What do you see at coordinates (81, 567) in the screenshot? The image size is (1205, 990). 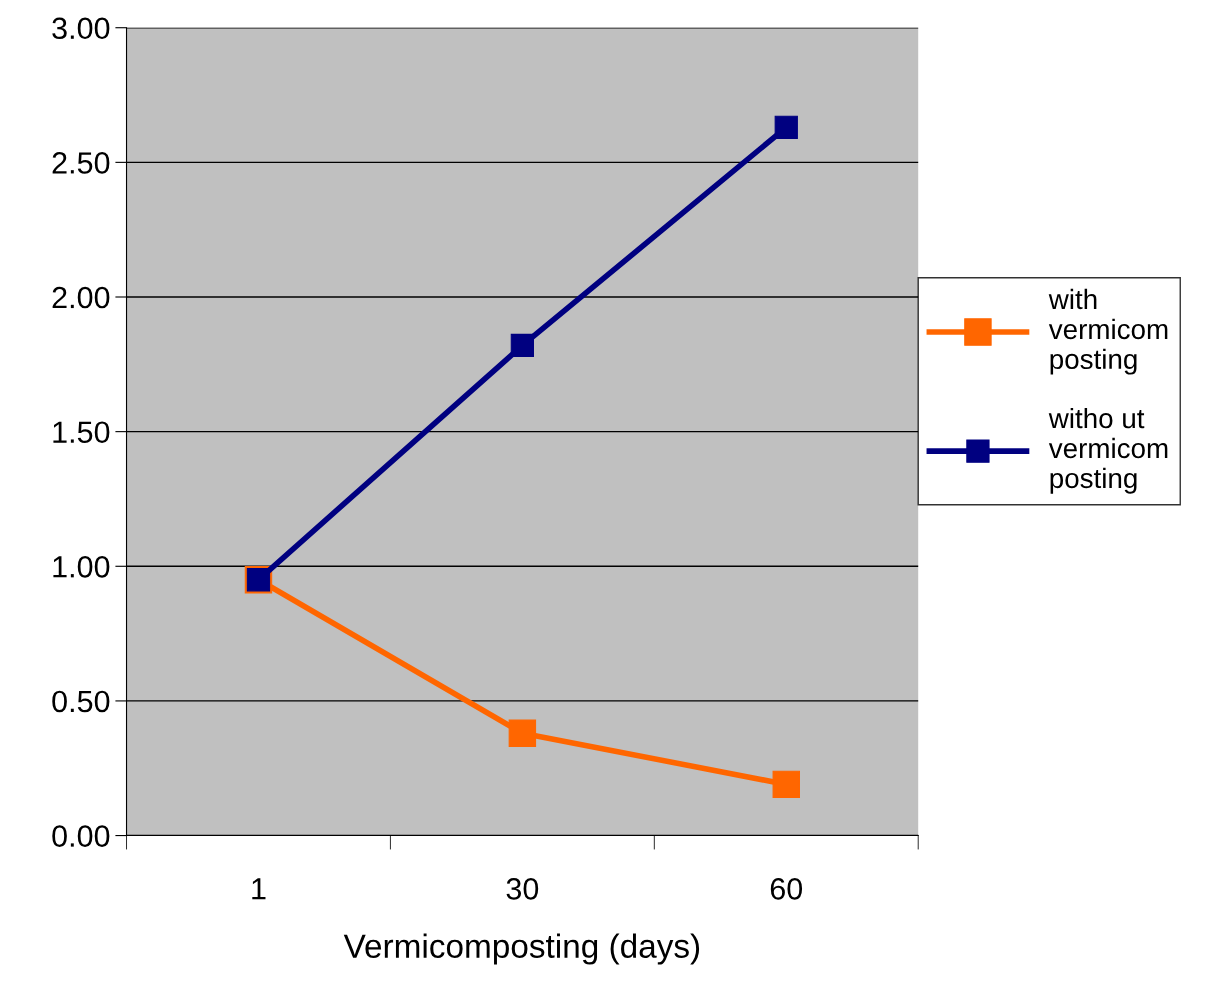 I see `y-tick-label: 1.00` at bounding box center [81, 567].